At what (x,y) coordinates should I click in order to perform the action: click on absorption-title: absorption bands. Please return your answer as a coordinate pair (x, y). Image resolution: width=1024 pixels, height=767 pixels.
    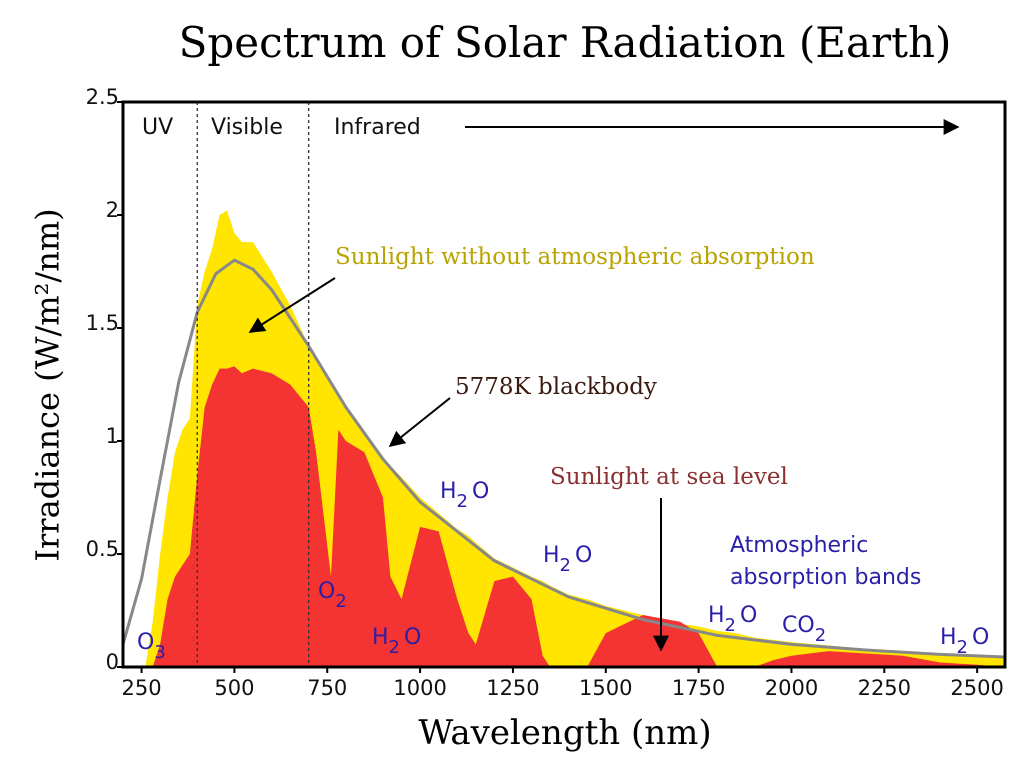
    Looking at the image, I should click on (825, 577).